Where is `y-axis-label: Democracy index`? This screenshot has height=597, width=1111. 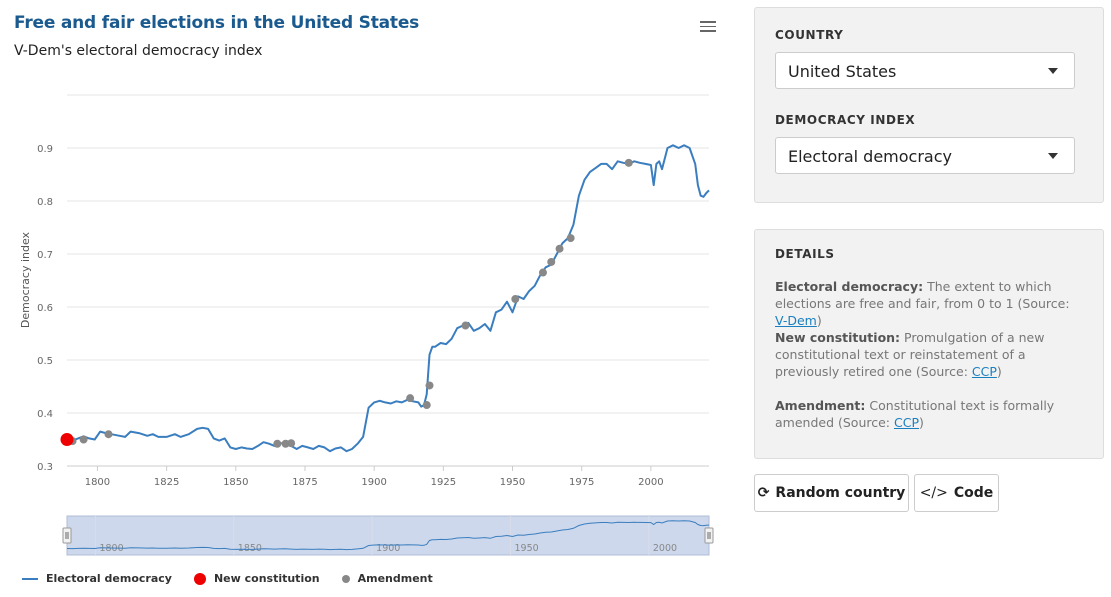 y-axis-label: Democracy index is located at coordinates (25, 279).